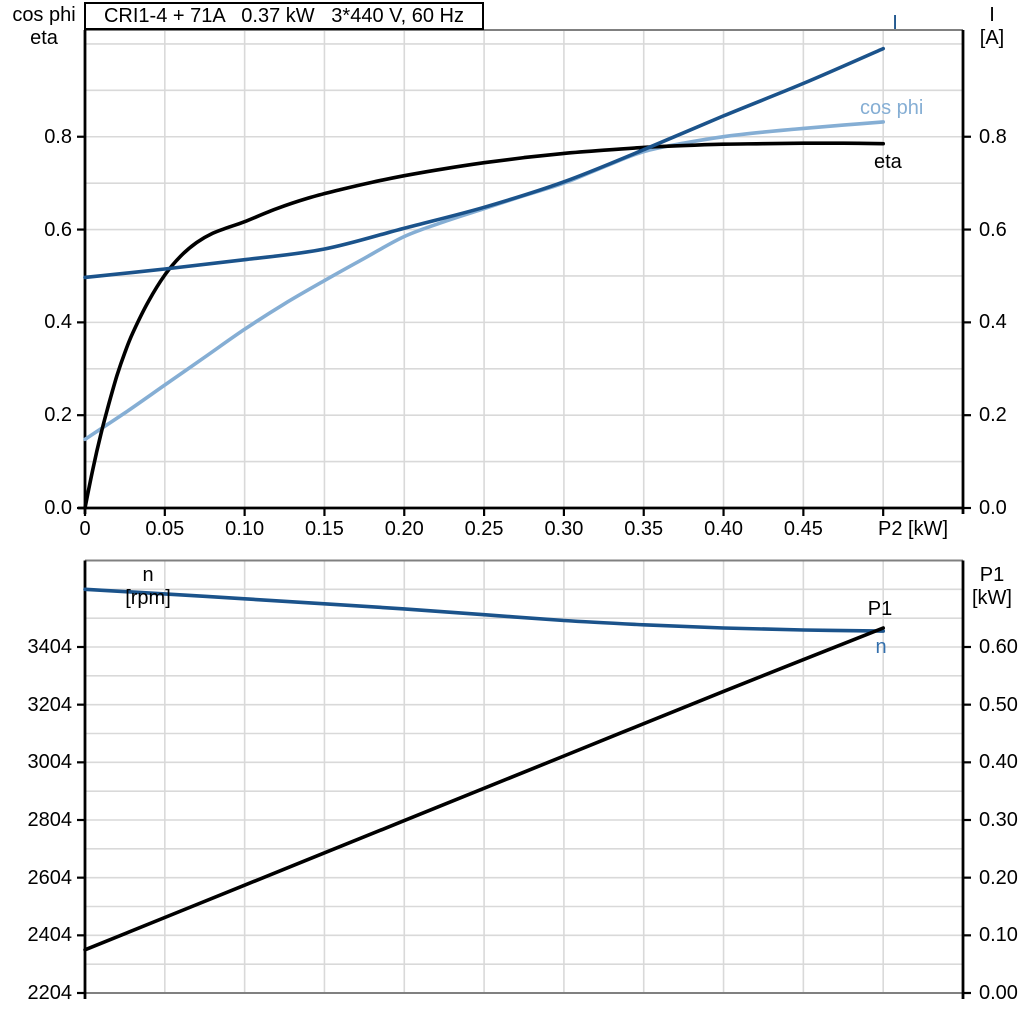  What do you see at coordinates (992, 575) in the screenshot?
I see `bottom-chart-right-axis-header-p1: P1` at bounding box center [992, 575].